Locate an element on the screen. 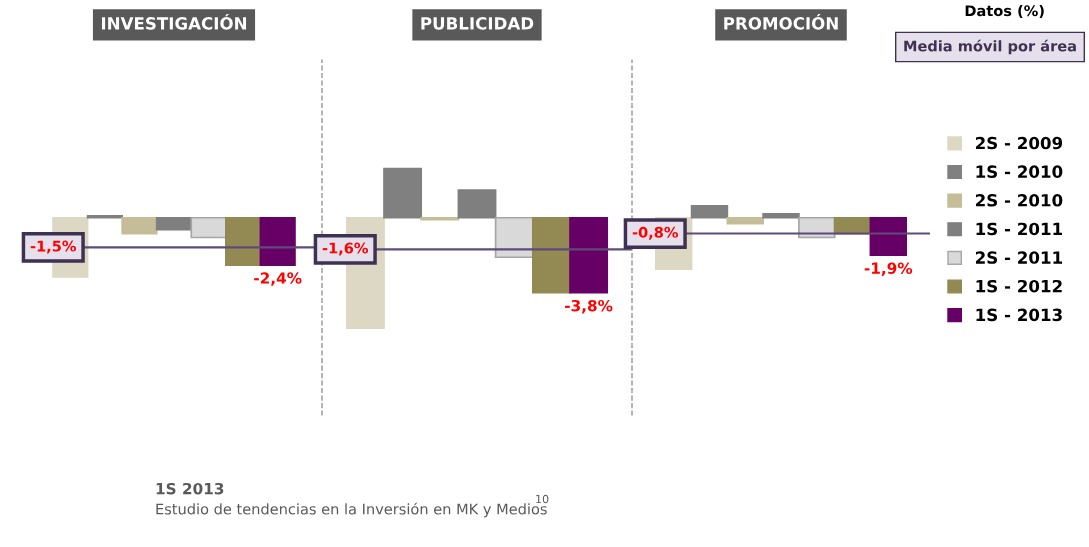 This screenshot has width=1089, height=547. ref-line-label: -0,8% is located at coordinates (655, 233).